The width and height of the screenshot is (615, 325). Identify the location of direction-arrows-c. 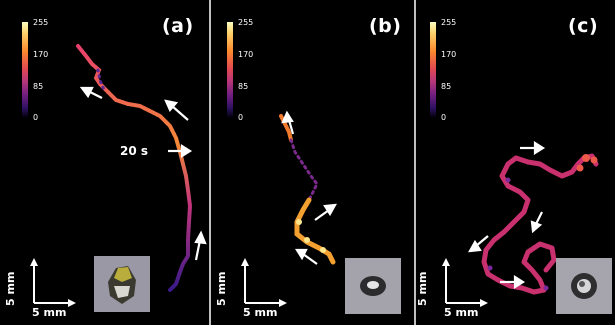
(507, 215).